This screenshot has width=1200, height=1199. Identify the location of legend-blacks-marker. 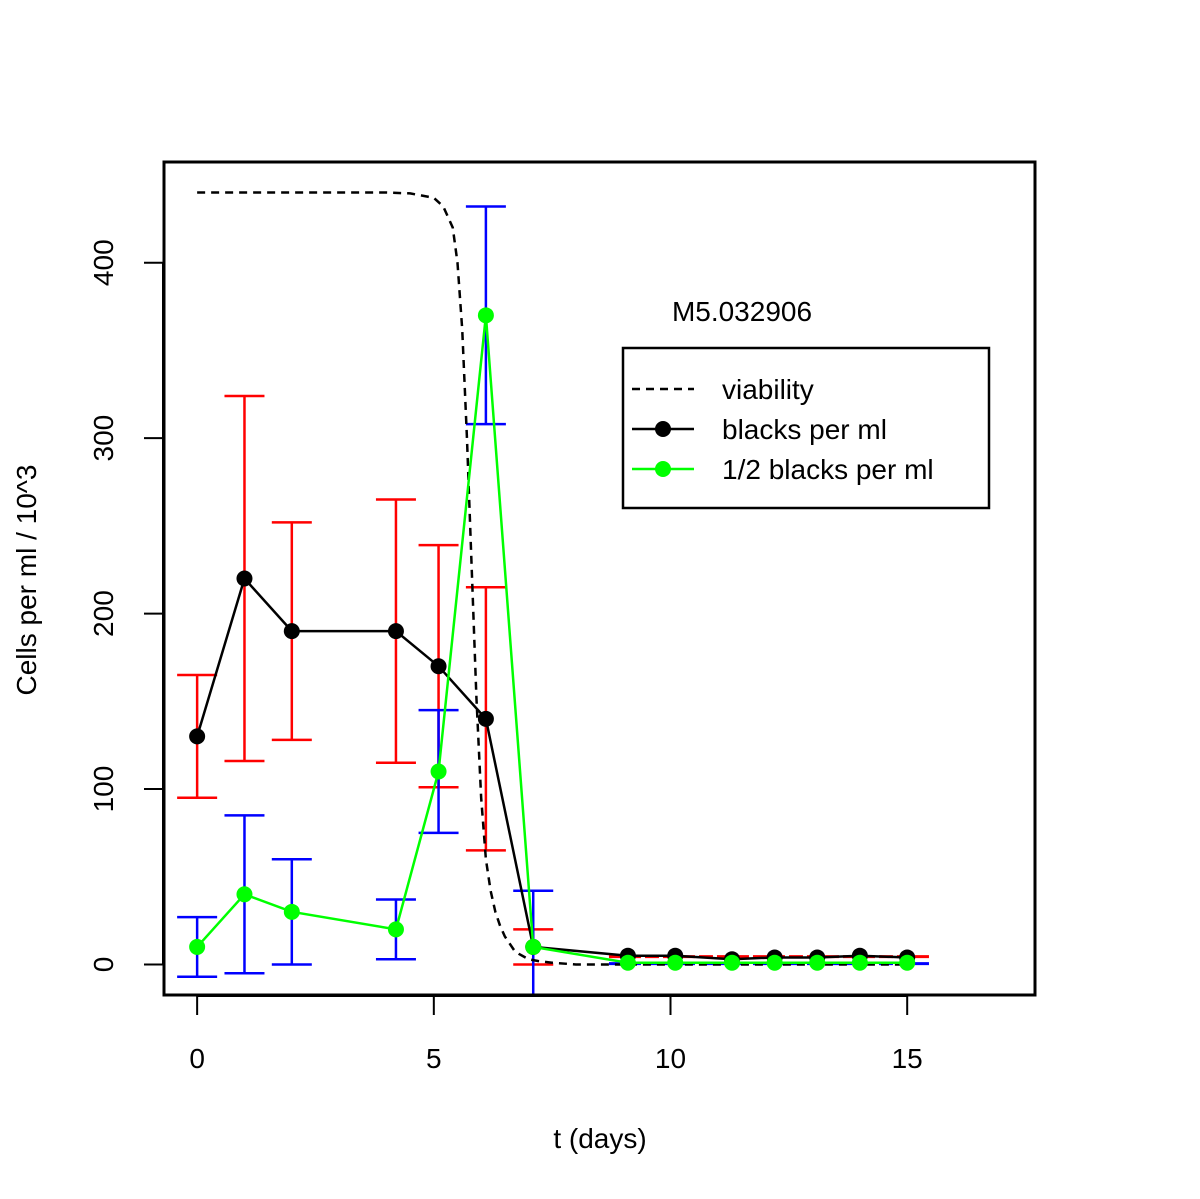
(663, 429).